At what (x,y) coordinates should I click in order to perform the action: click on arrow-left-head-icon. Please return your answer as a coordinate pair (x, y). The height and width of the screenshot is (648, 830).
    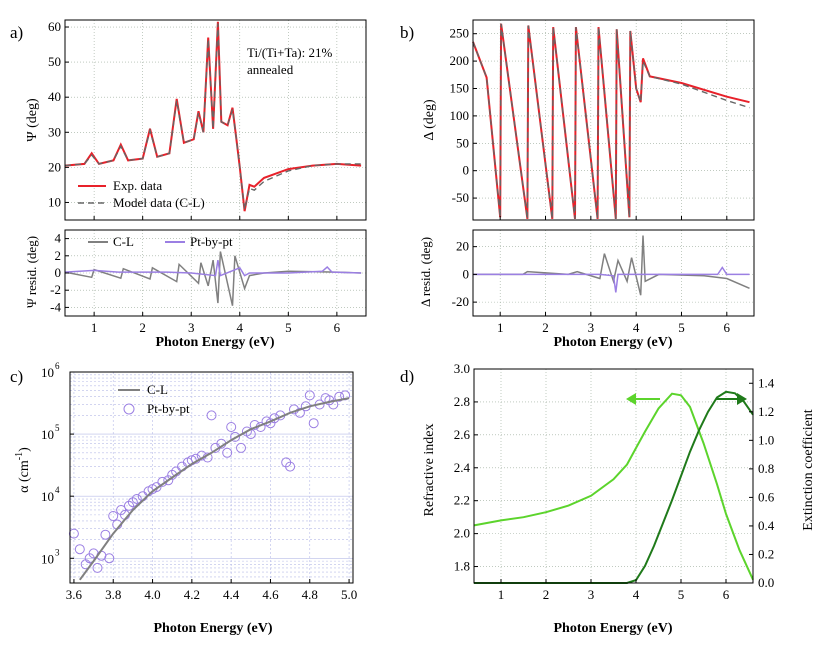
    Looking at the image, I should click on (631, 399).